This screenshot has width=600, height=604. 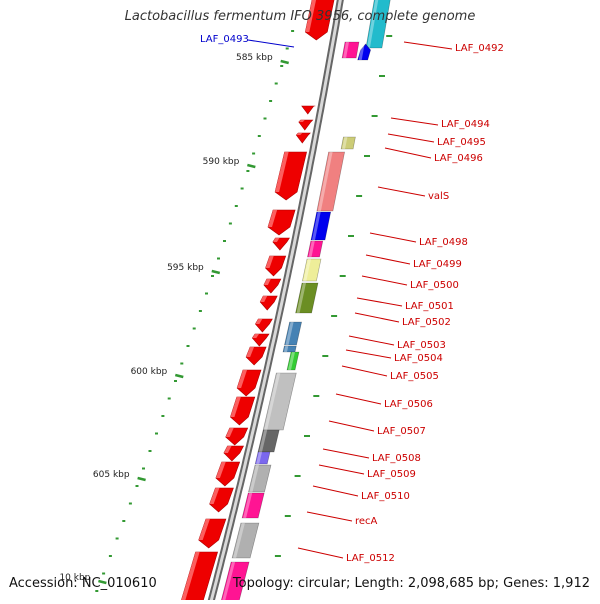 I want to click on gene-label: LAF_0506, so click(x=408, y=404).